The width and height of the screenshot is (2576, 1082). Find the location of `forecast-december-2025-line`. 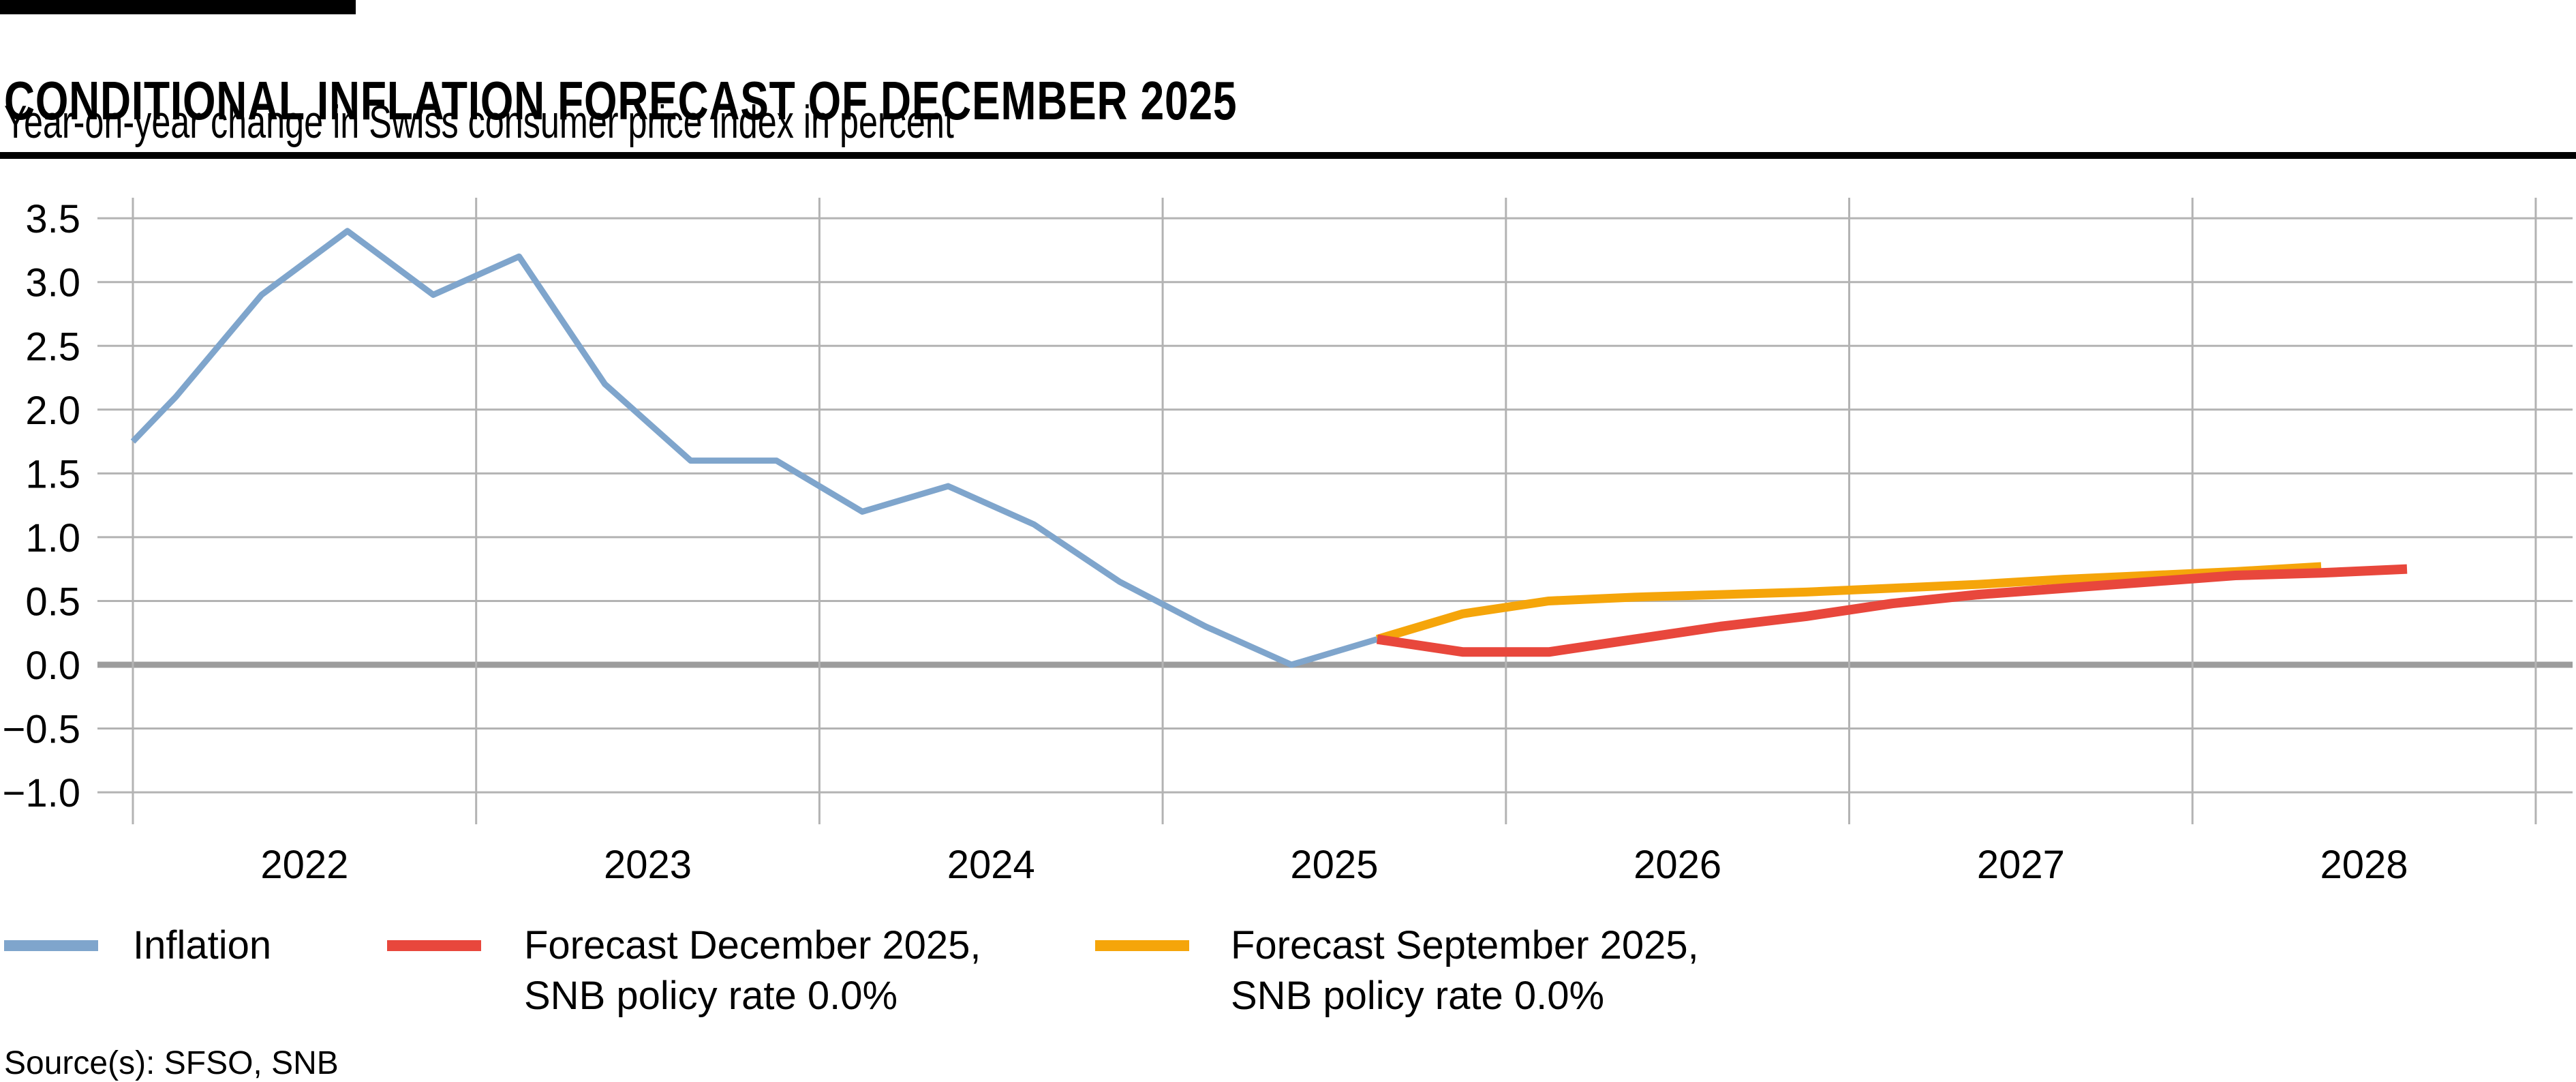

forecast-december-2025-line is located at coordinates (1892, 610).